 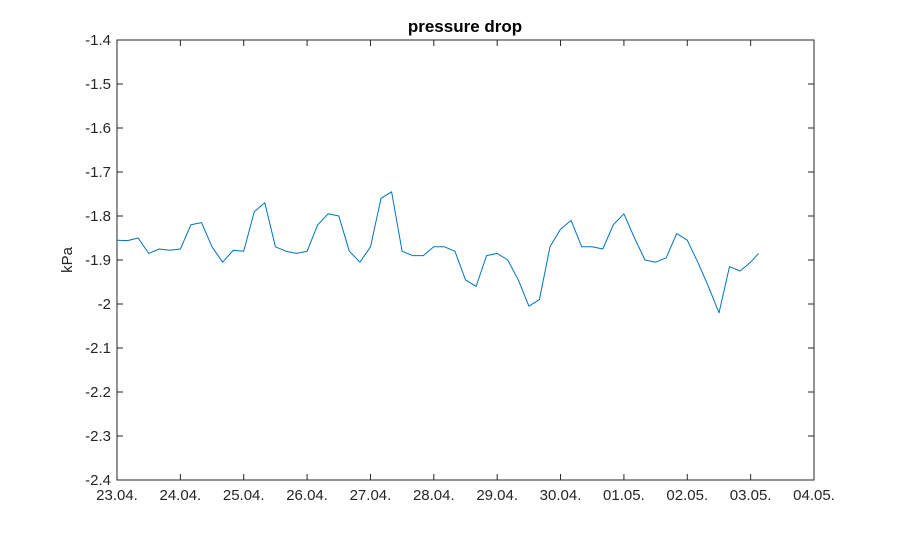 I want to click on y-tick-label: -1.4, so click(x=98, y=40).